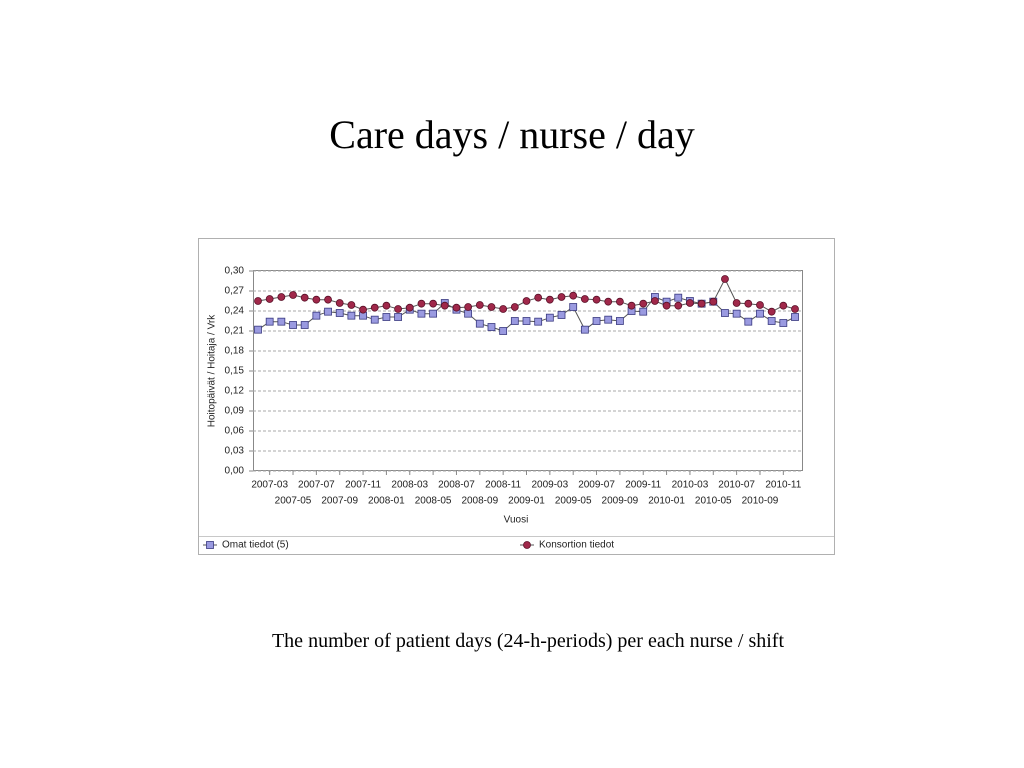  I want to click on y-tick-label: 0,27, so click(235, 291).